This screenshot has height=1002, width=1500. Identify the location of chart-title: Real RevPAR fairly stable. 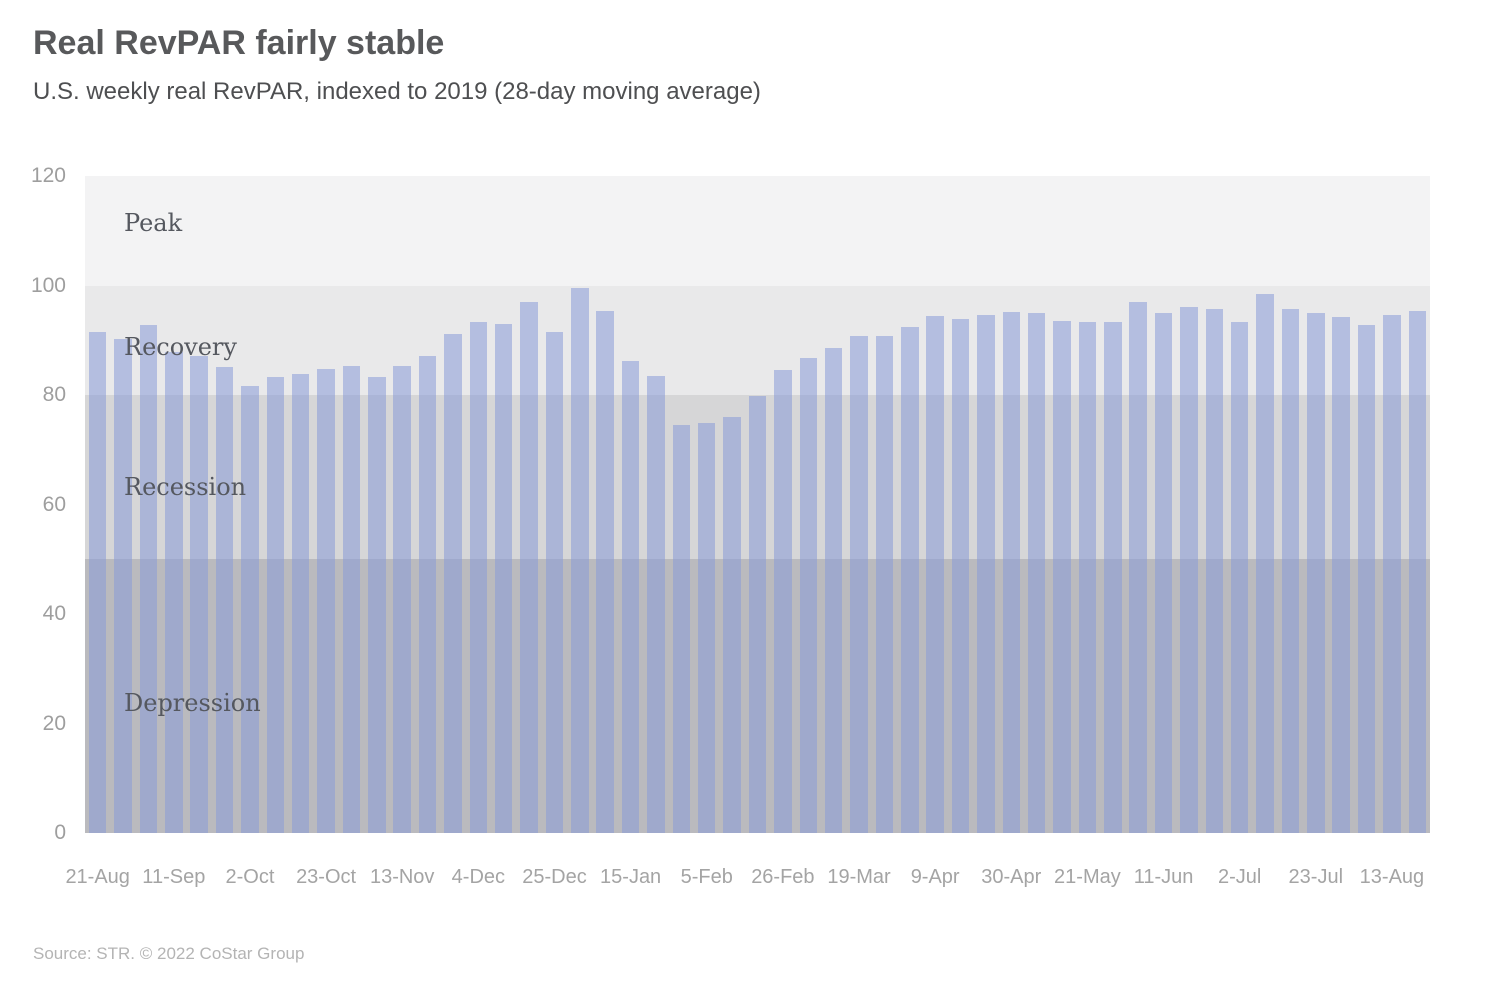
(239, 43).